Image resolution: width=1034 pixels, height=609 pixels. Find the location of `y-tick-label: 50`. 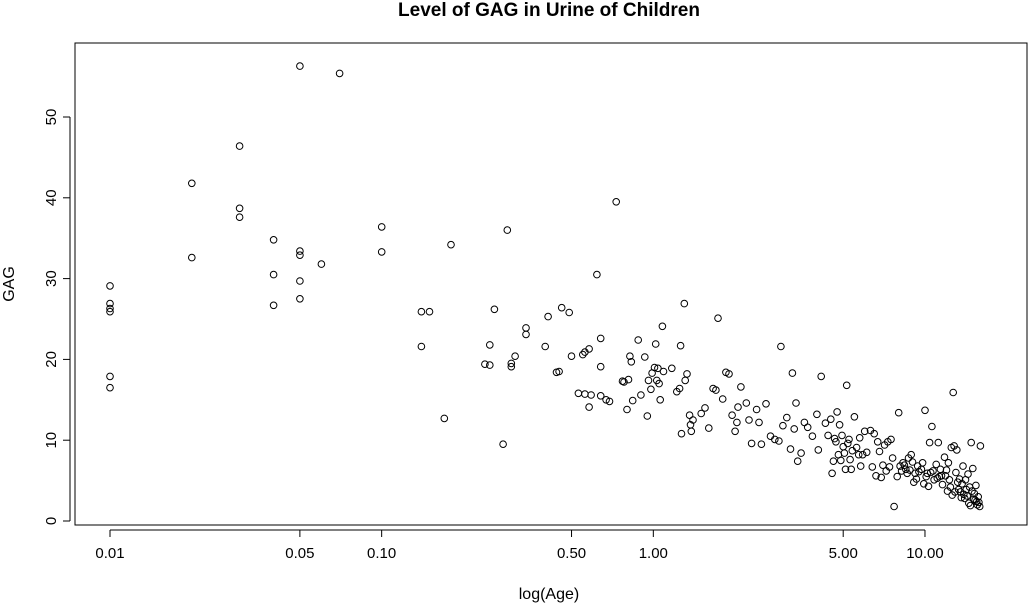

y-tick-label: 50 is located at coordinates (51, 117).